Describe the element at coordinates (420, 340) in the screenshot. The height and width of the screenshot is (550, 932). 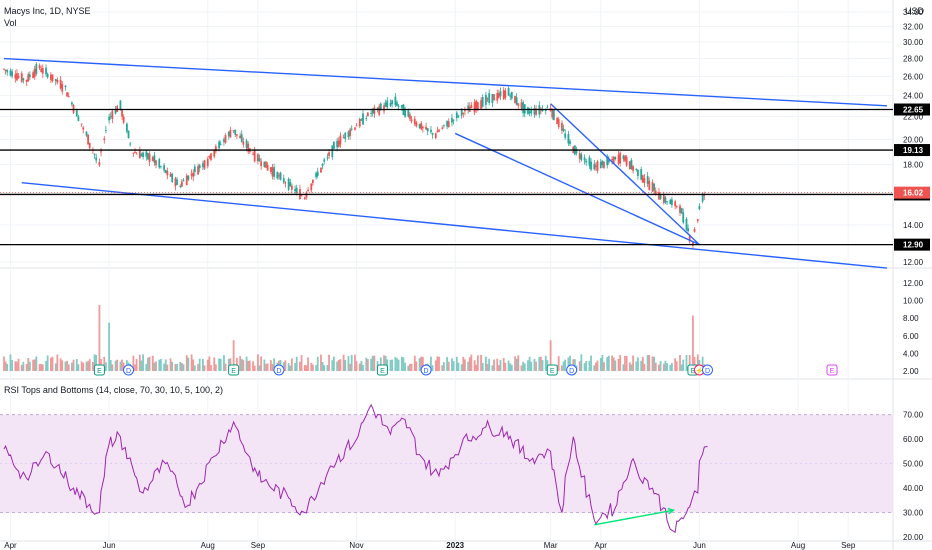
I see `volume-pane: E D E D E D E D E ⚡ D E` at that location.